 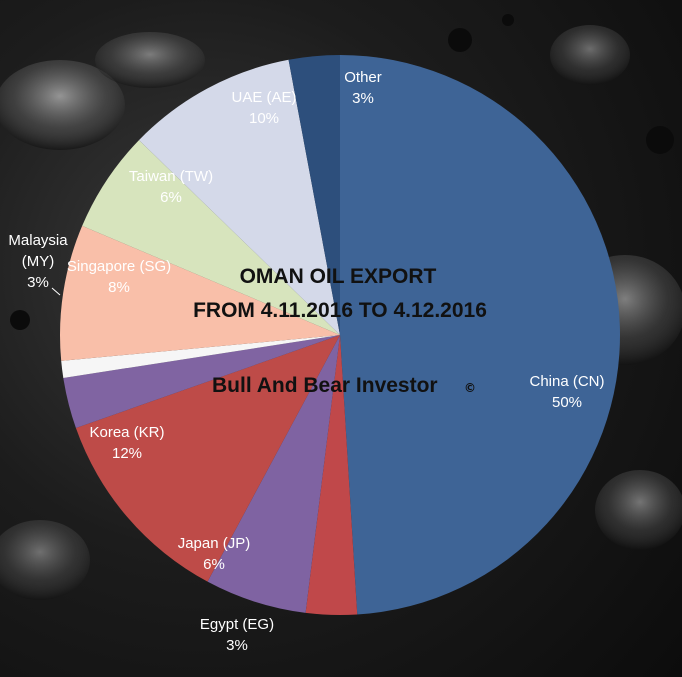 I want to click on pie-slice-uae-ae, so click(x=239, y=197).